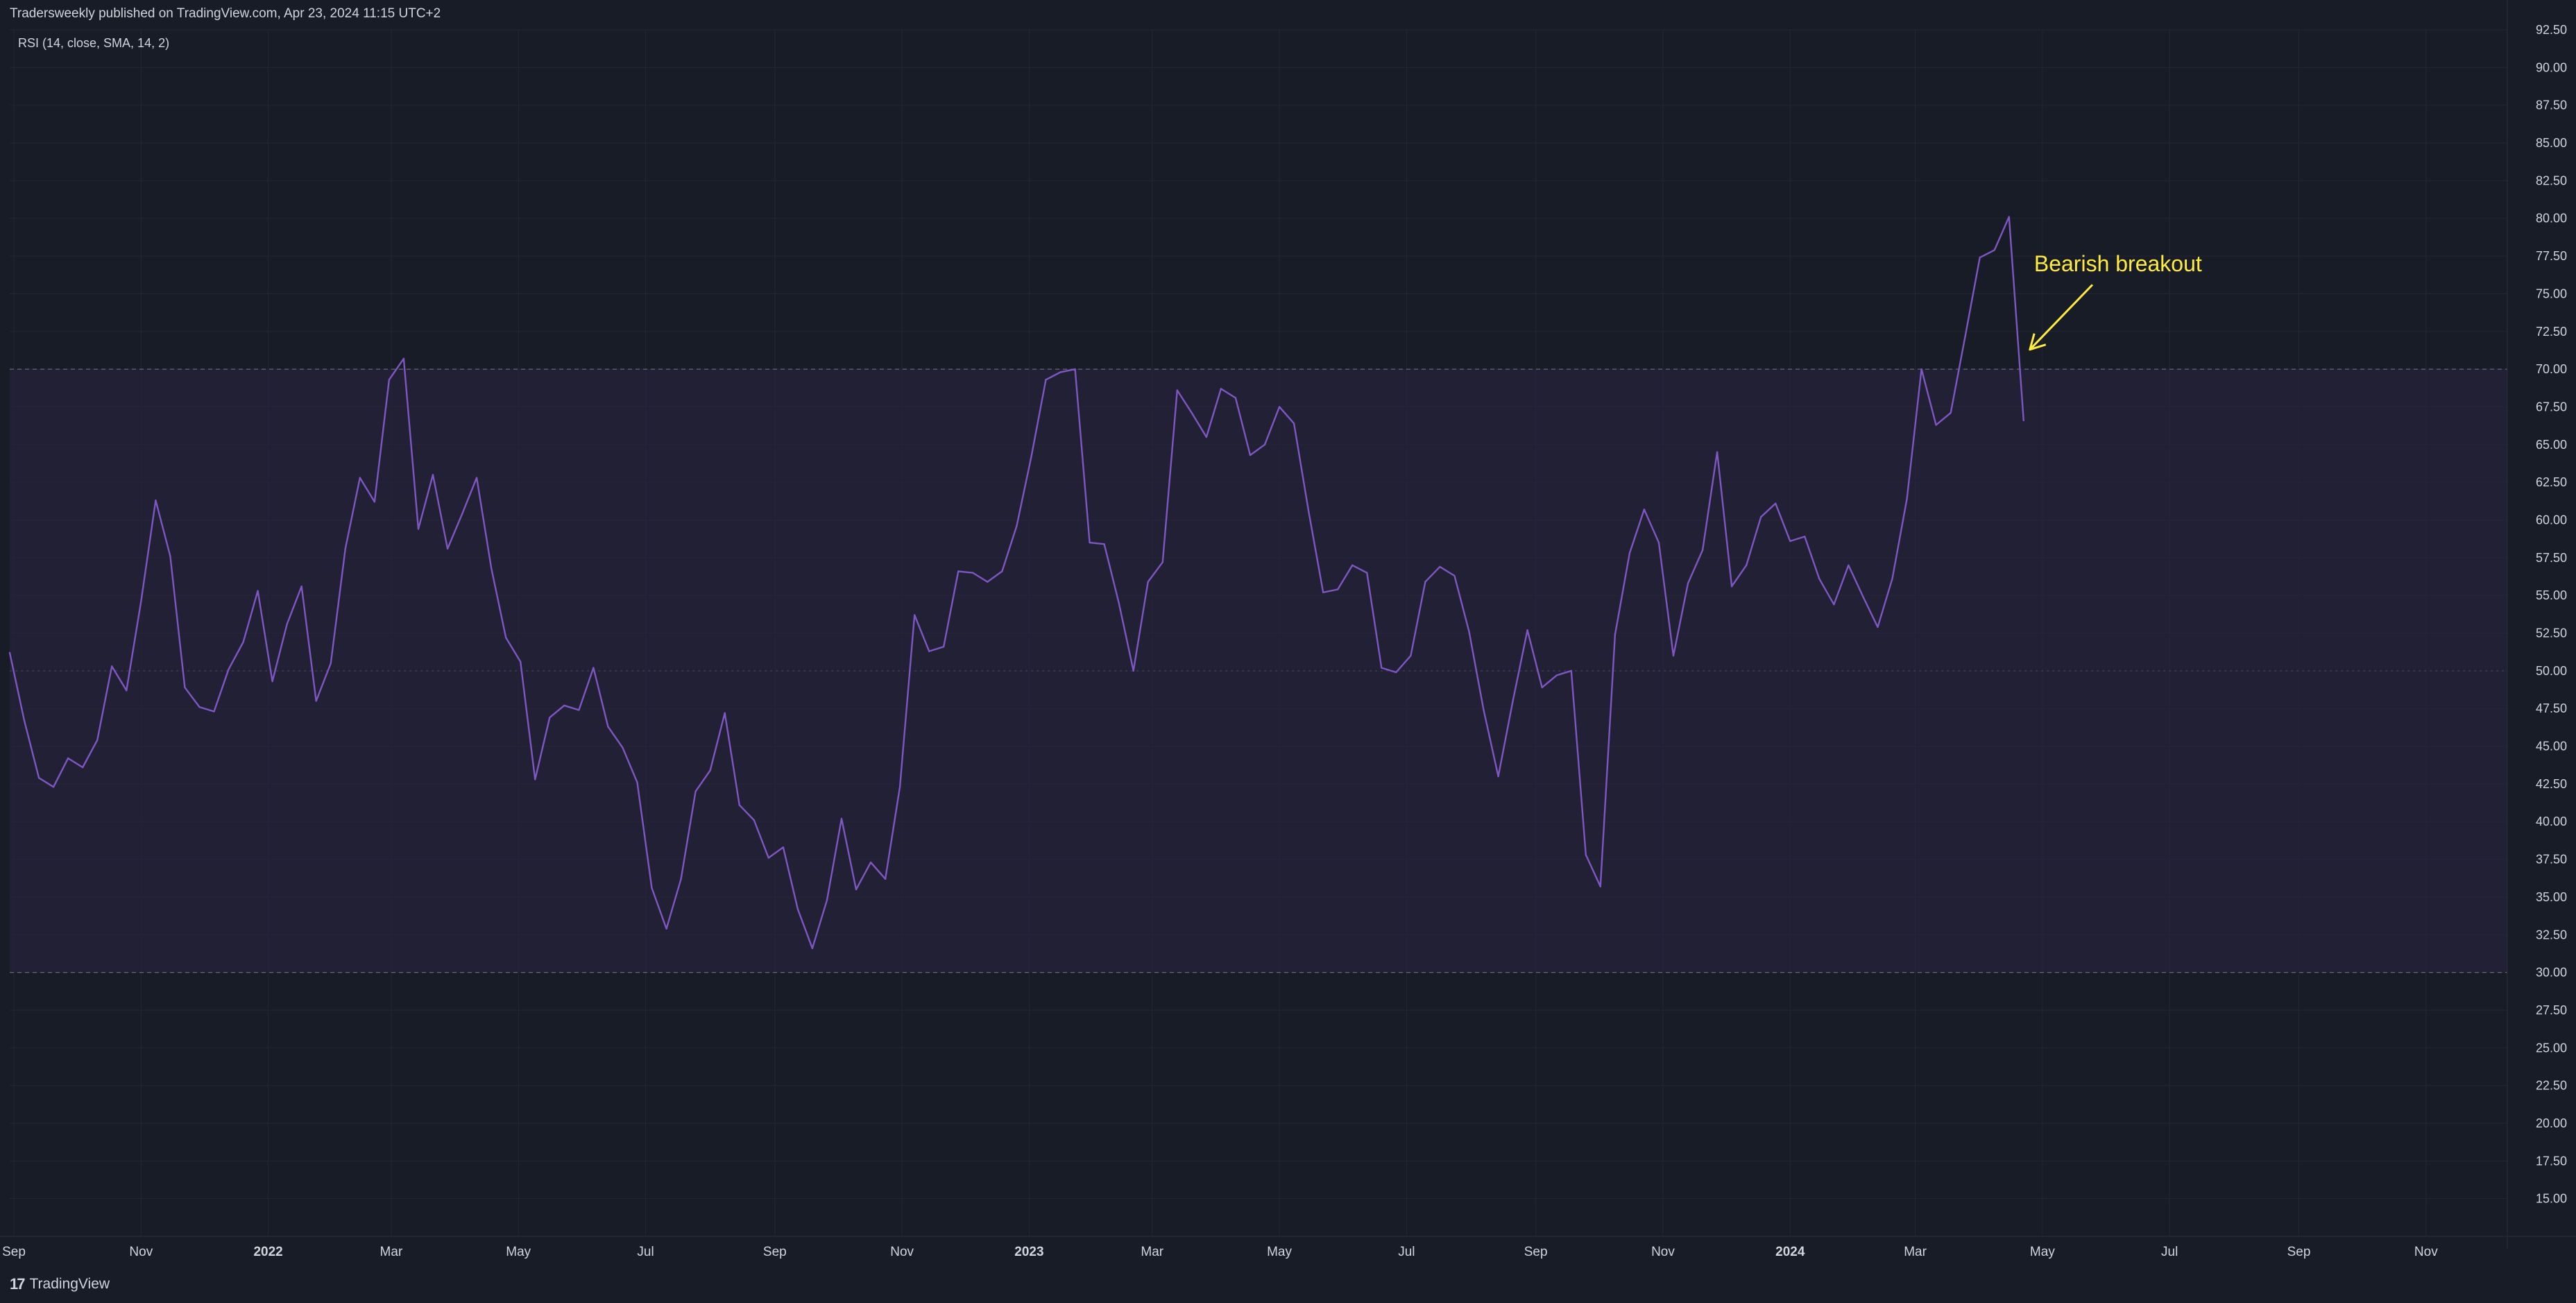 This screenshot has width=2576, height=1303. I want to click on y-tick-label: 67.50, so click(2551, 407).